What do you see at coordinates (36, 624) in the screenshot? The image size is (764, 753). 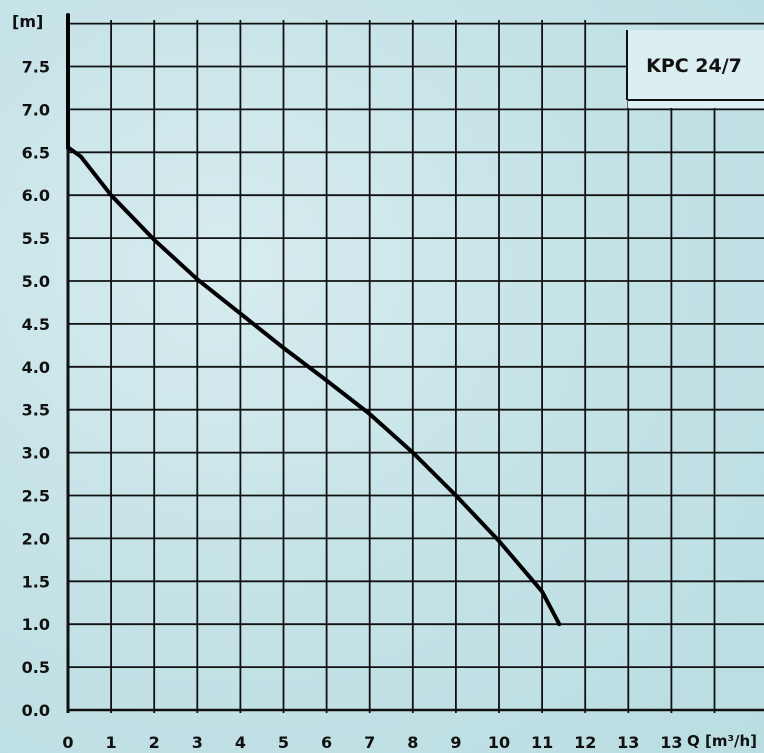 I see `y-tick-label: 1.0` at bounding box center [36, 624].